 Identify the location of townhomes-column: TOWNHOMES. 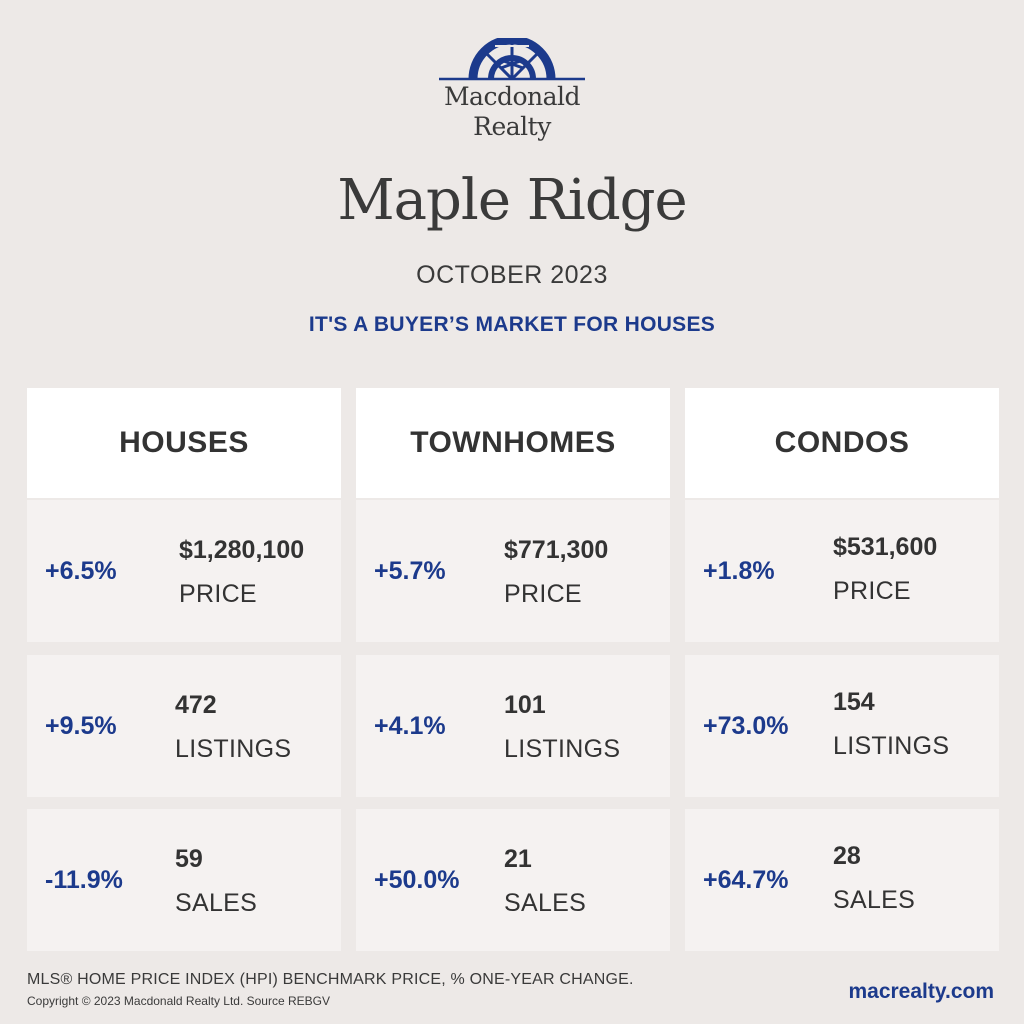
(513, 443).